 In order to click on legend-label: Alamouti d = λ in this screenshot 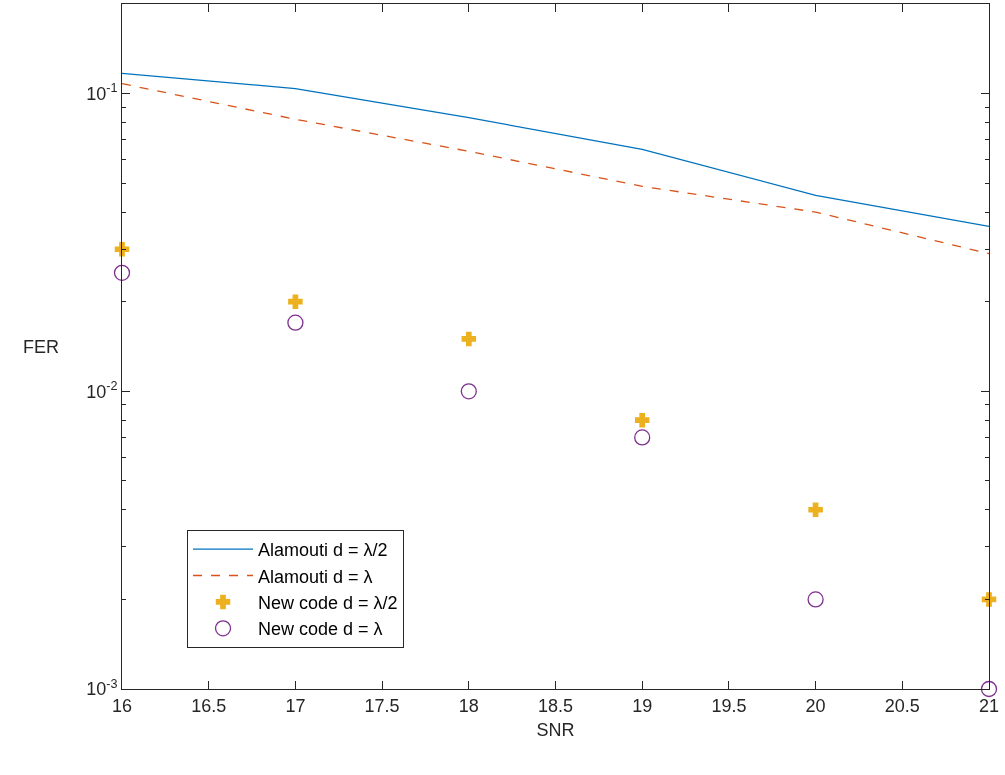, I will do `click(315, 576)`.